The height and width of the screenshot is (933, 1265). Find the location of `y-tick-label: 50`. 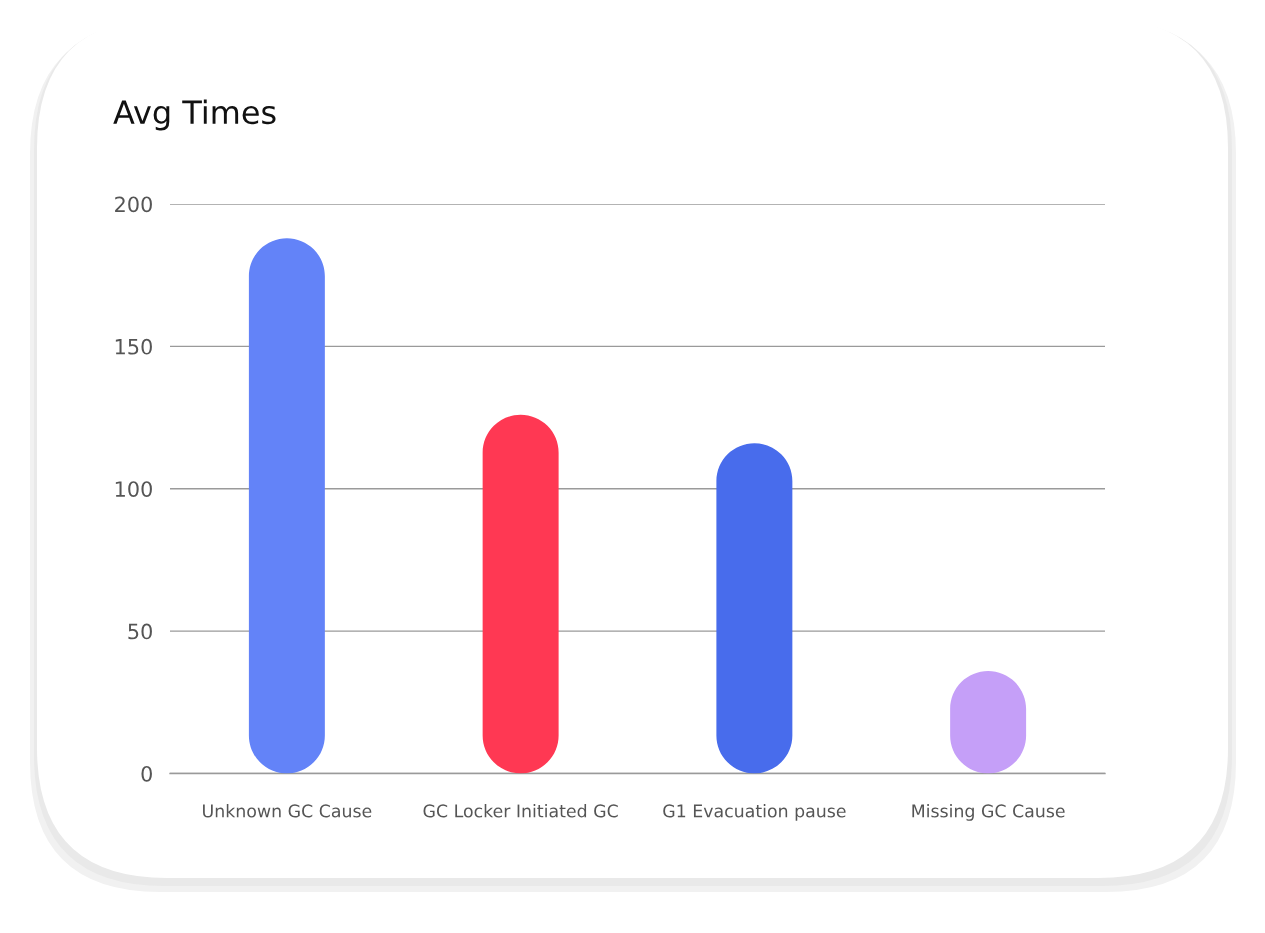

y-tick-label: 50 is located at coordinates (140, 631).